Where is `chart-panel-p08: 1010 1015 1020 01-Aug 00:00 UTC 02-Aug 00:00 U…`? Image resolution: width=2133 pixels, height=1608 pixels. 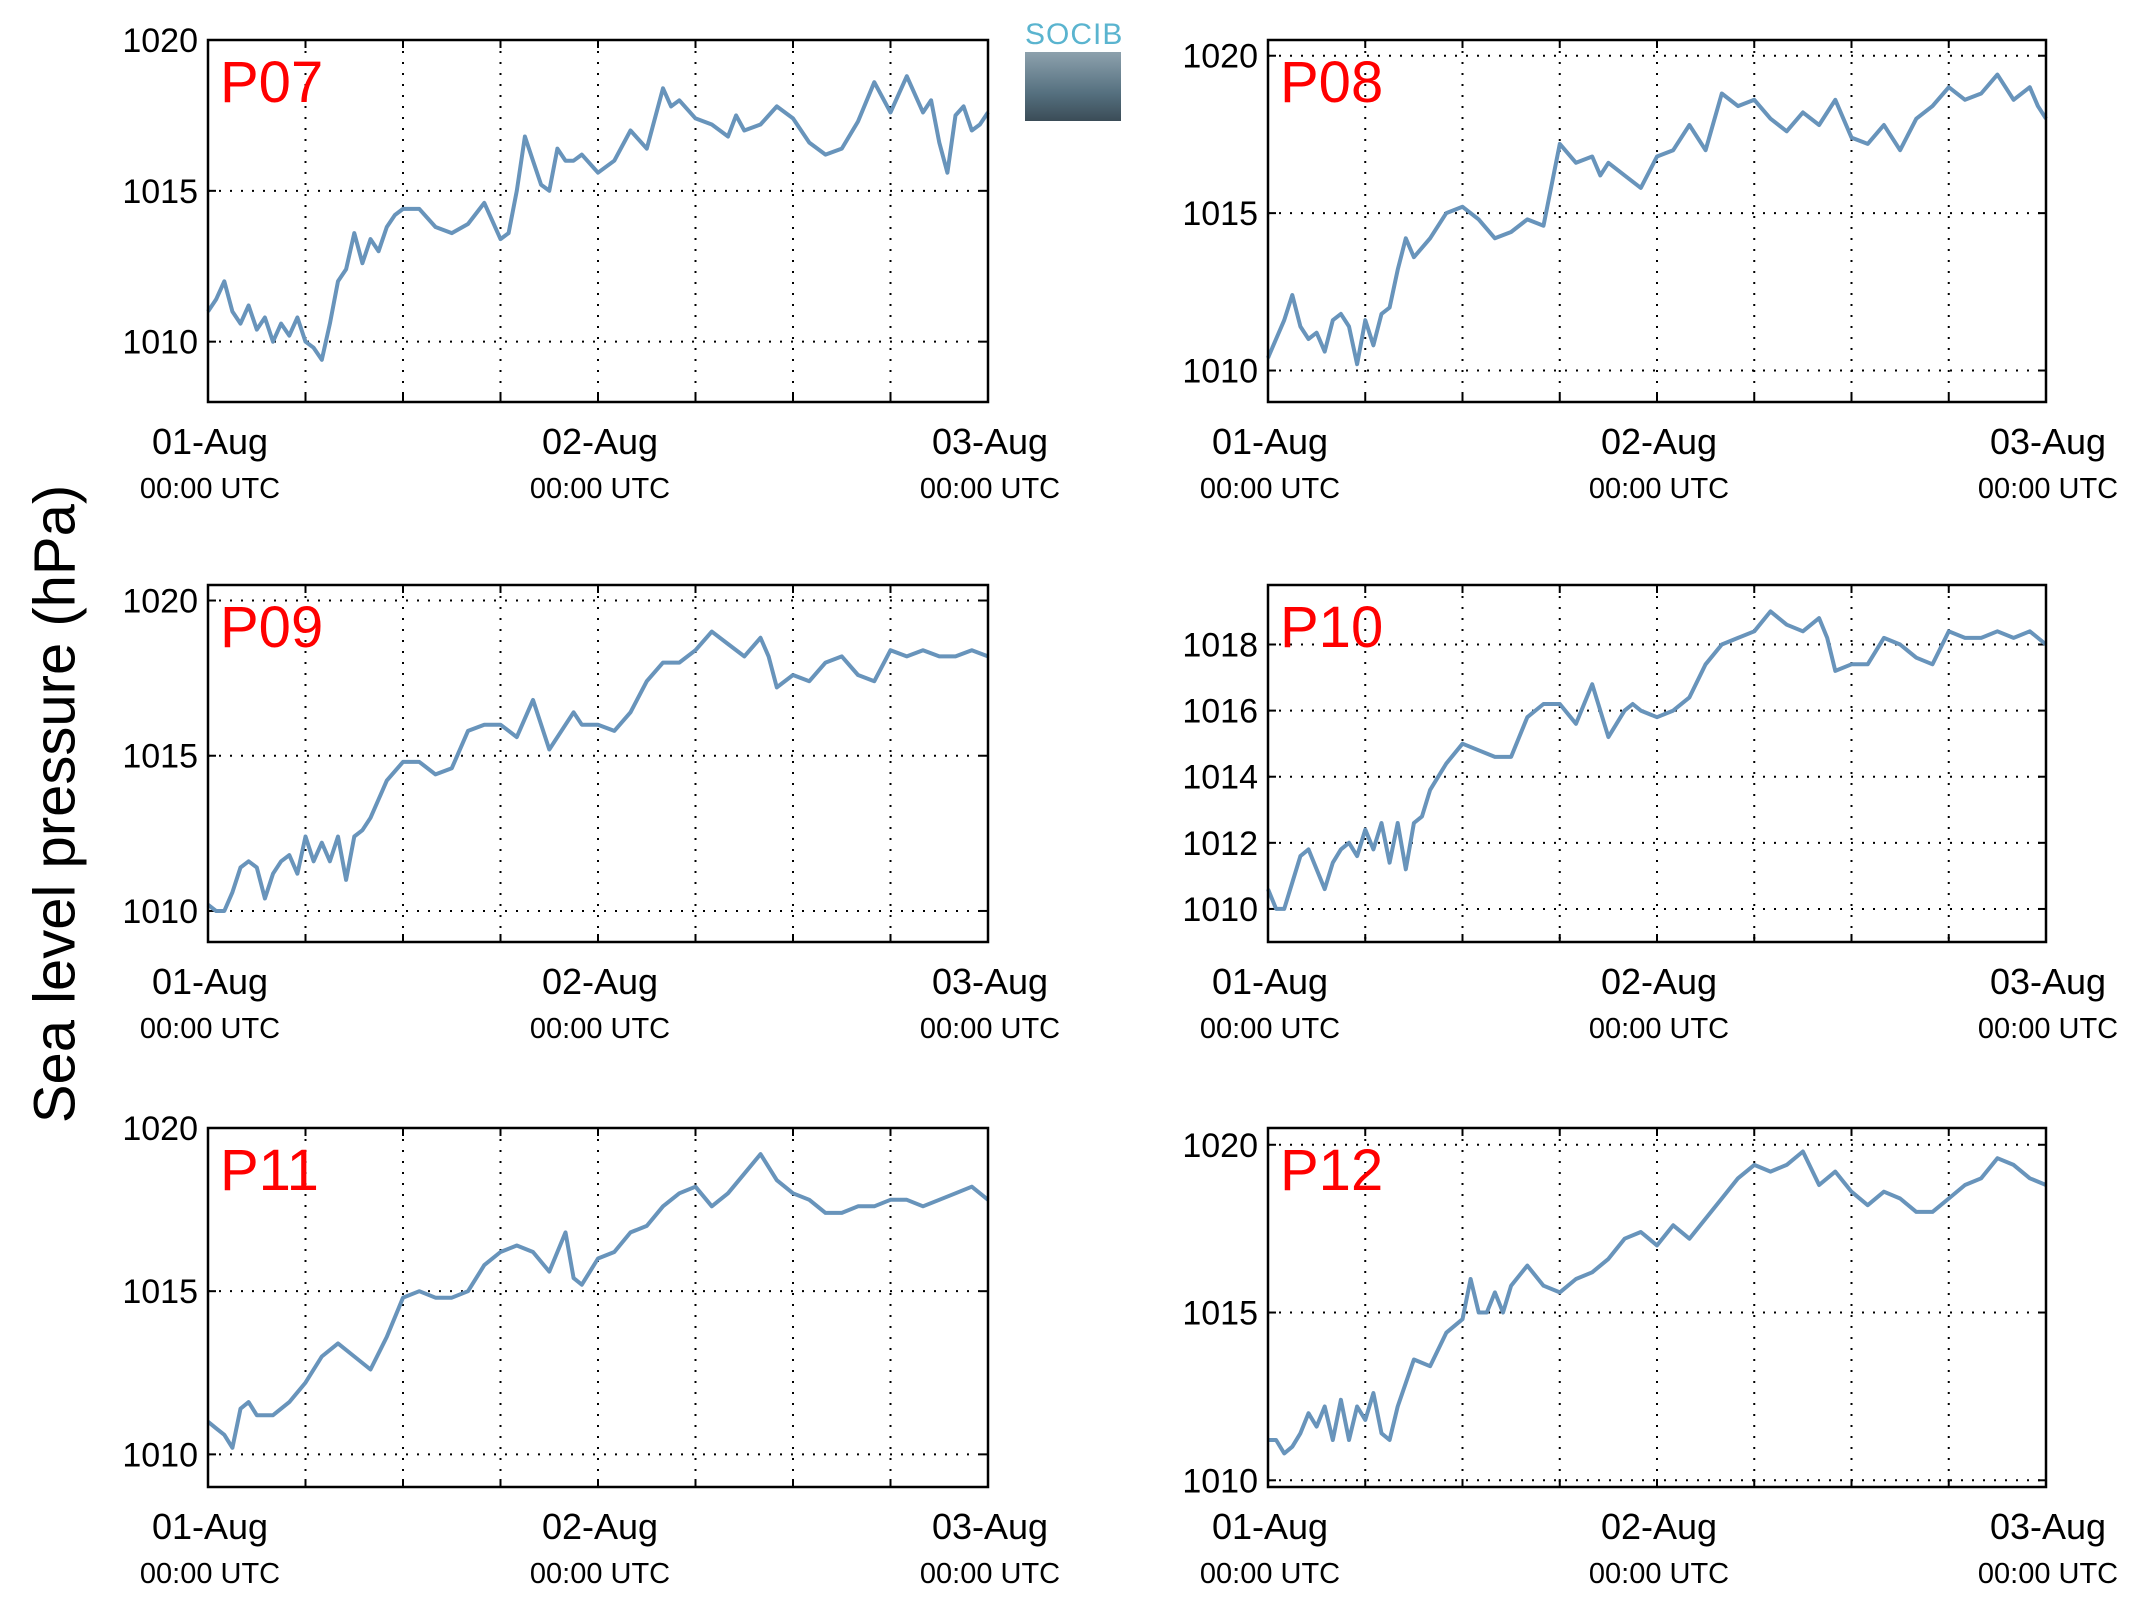
chart-panel-p08: 1010 1015 1020 01-Aug 00:00 UTC 02-Aug 00:00 U… is located at coordinates (1650, 271).